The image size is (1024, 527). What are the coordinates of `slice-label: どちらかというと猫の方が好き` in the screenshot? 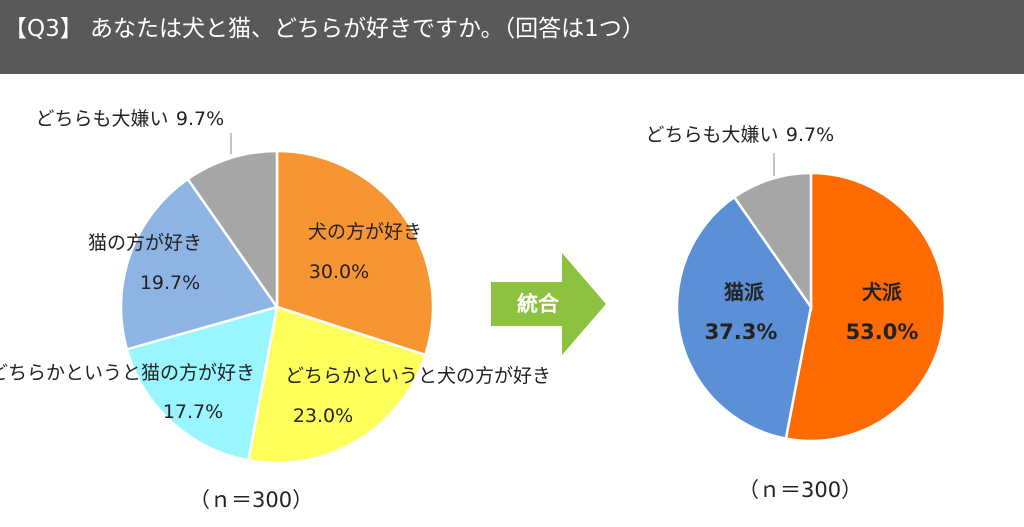 It's located at (127, 373).